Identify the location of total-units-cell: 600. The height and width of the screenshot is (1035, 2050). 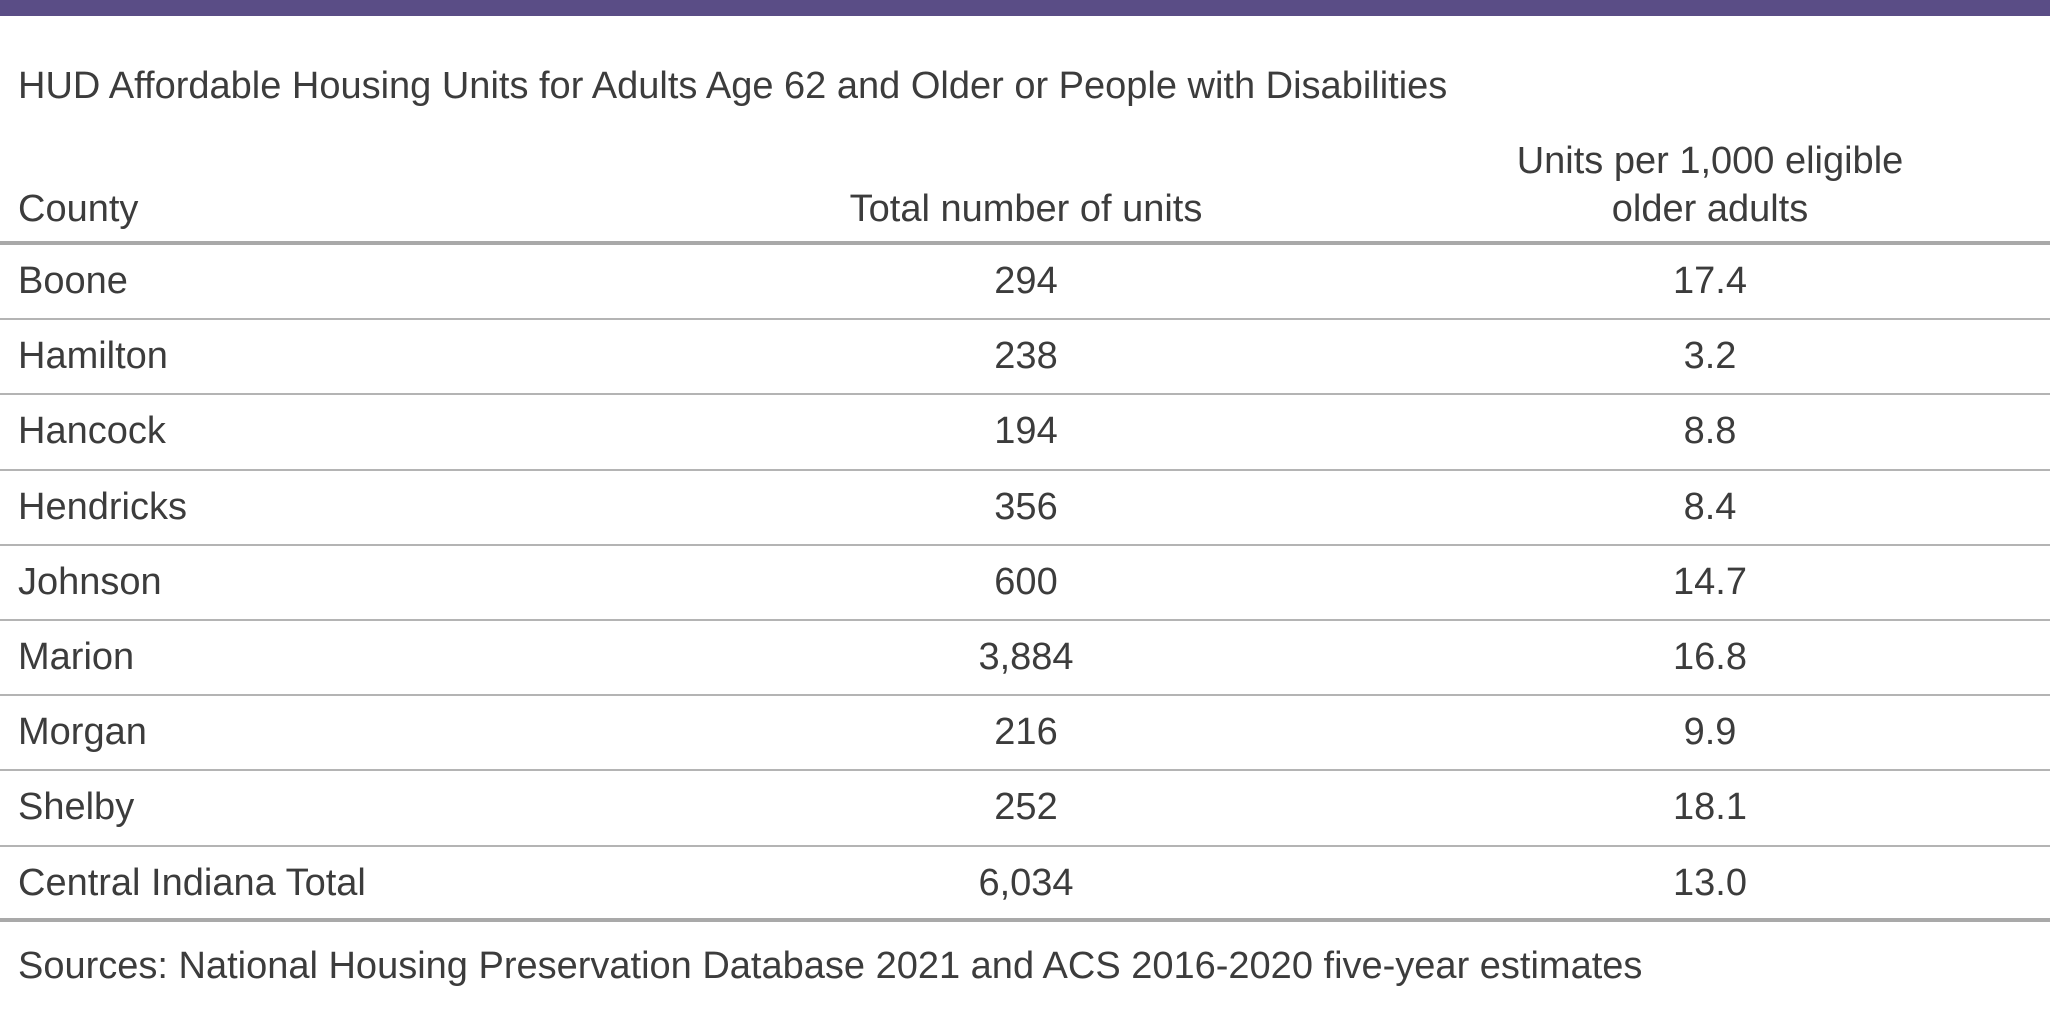
(1026, 581).